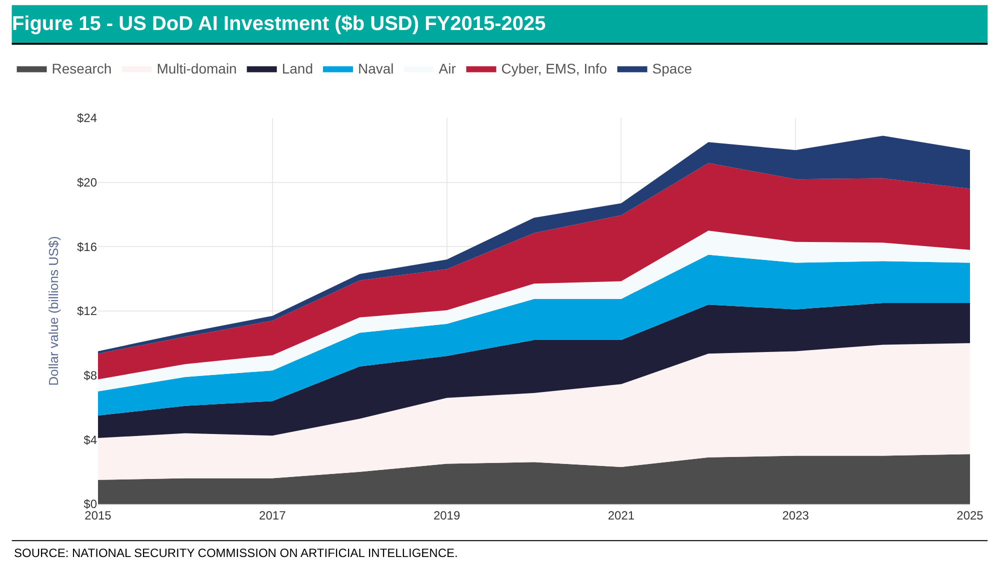 The height and width of the screenshot is (568, 996). I want to click on legend-label: Naval, so click(376, 68).